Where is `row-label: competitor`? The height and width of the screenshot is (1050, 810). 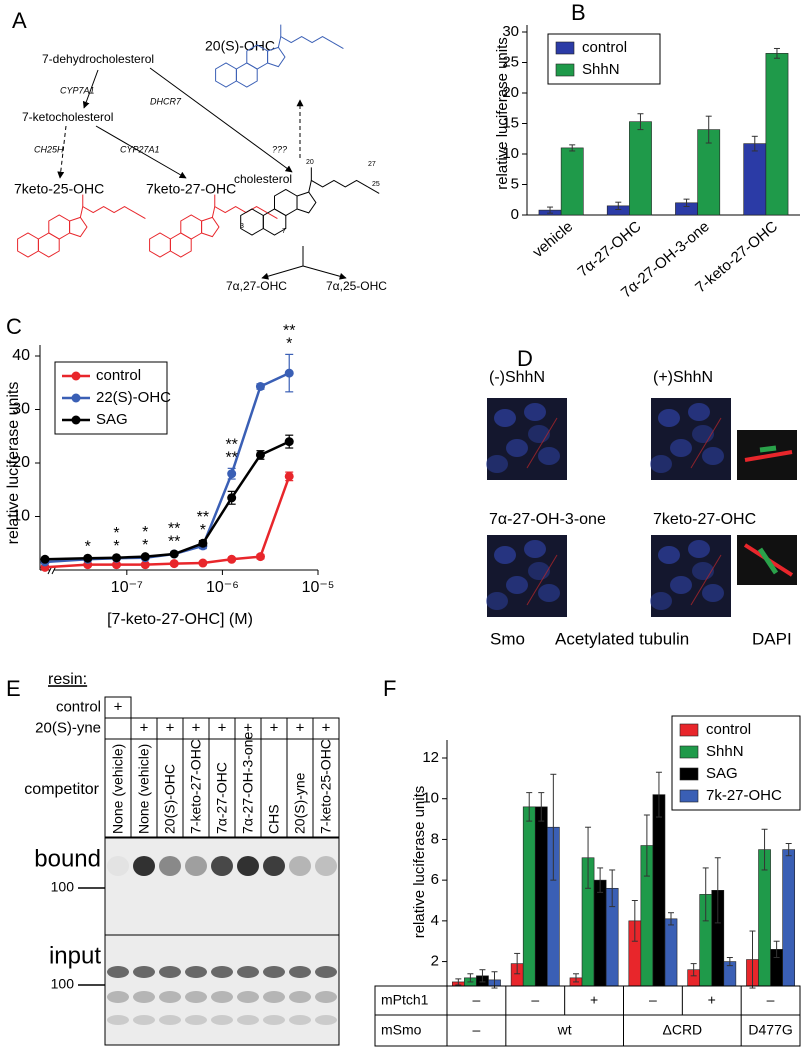
row-label: competitor is located at coordinates (61, 789).